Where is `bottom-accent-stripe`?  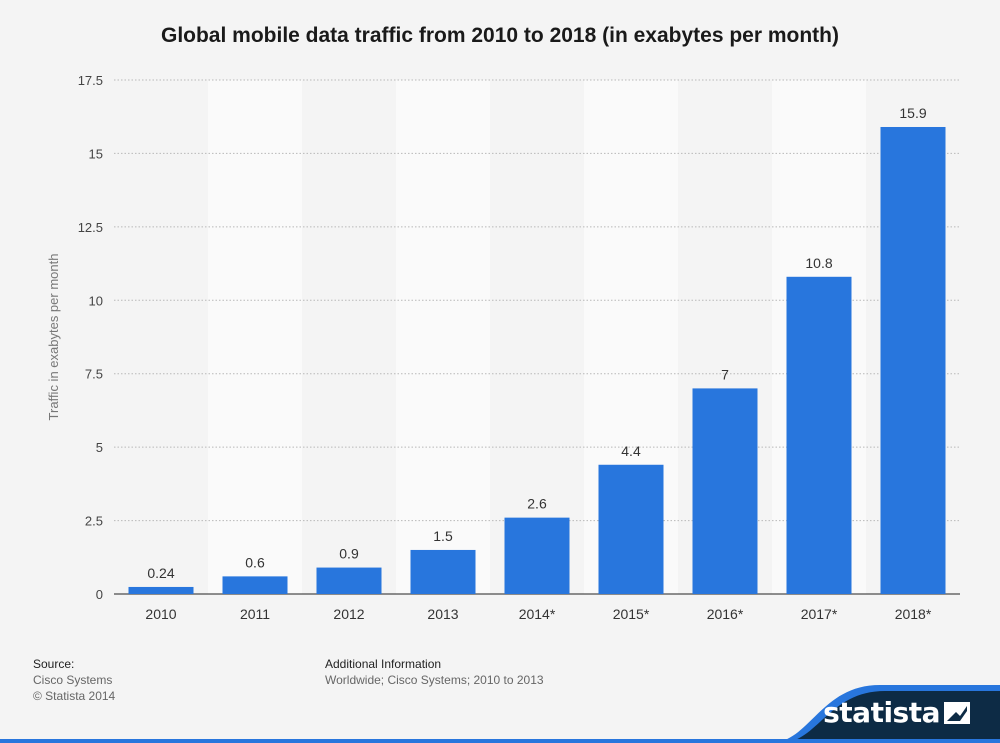 bottom-accent-stripe is located at coordinates (500, 741).